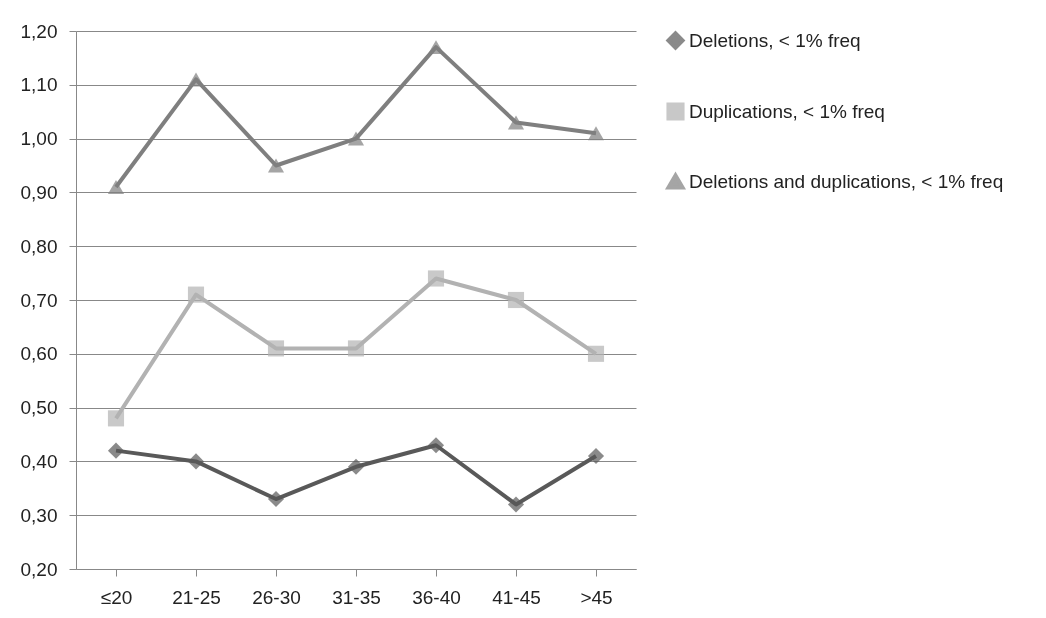 The image size is (1046, 618). I want to click on y-tick-label: 0,90, so click(39, 192).